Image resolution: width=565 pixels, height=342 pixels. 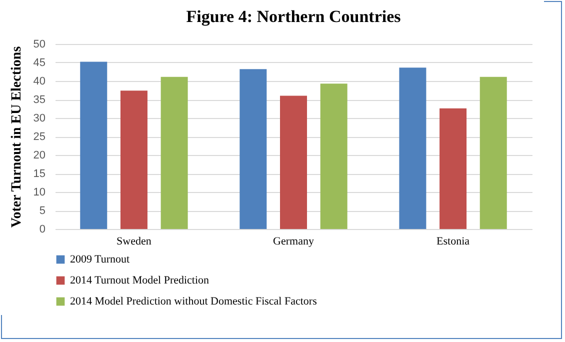 I want to click on x-tick-label: Sweden, so click(x=134, y=242).